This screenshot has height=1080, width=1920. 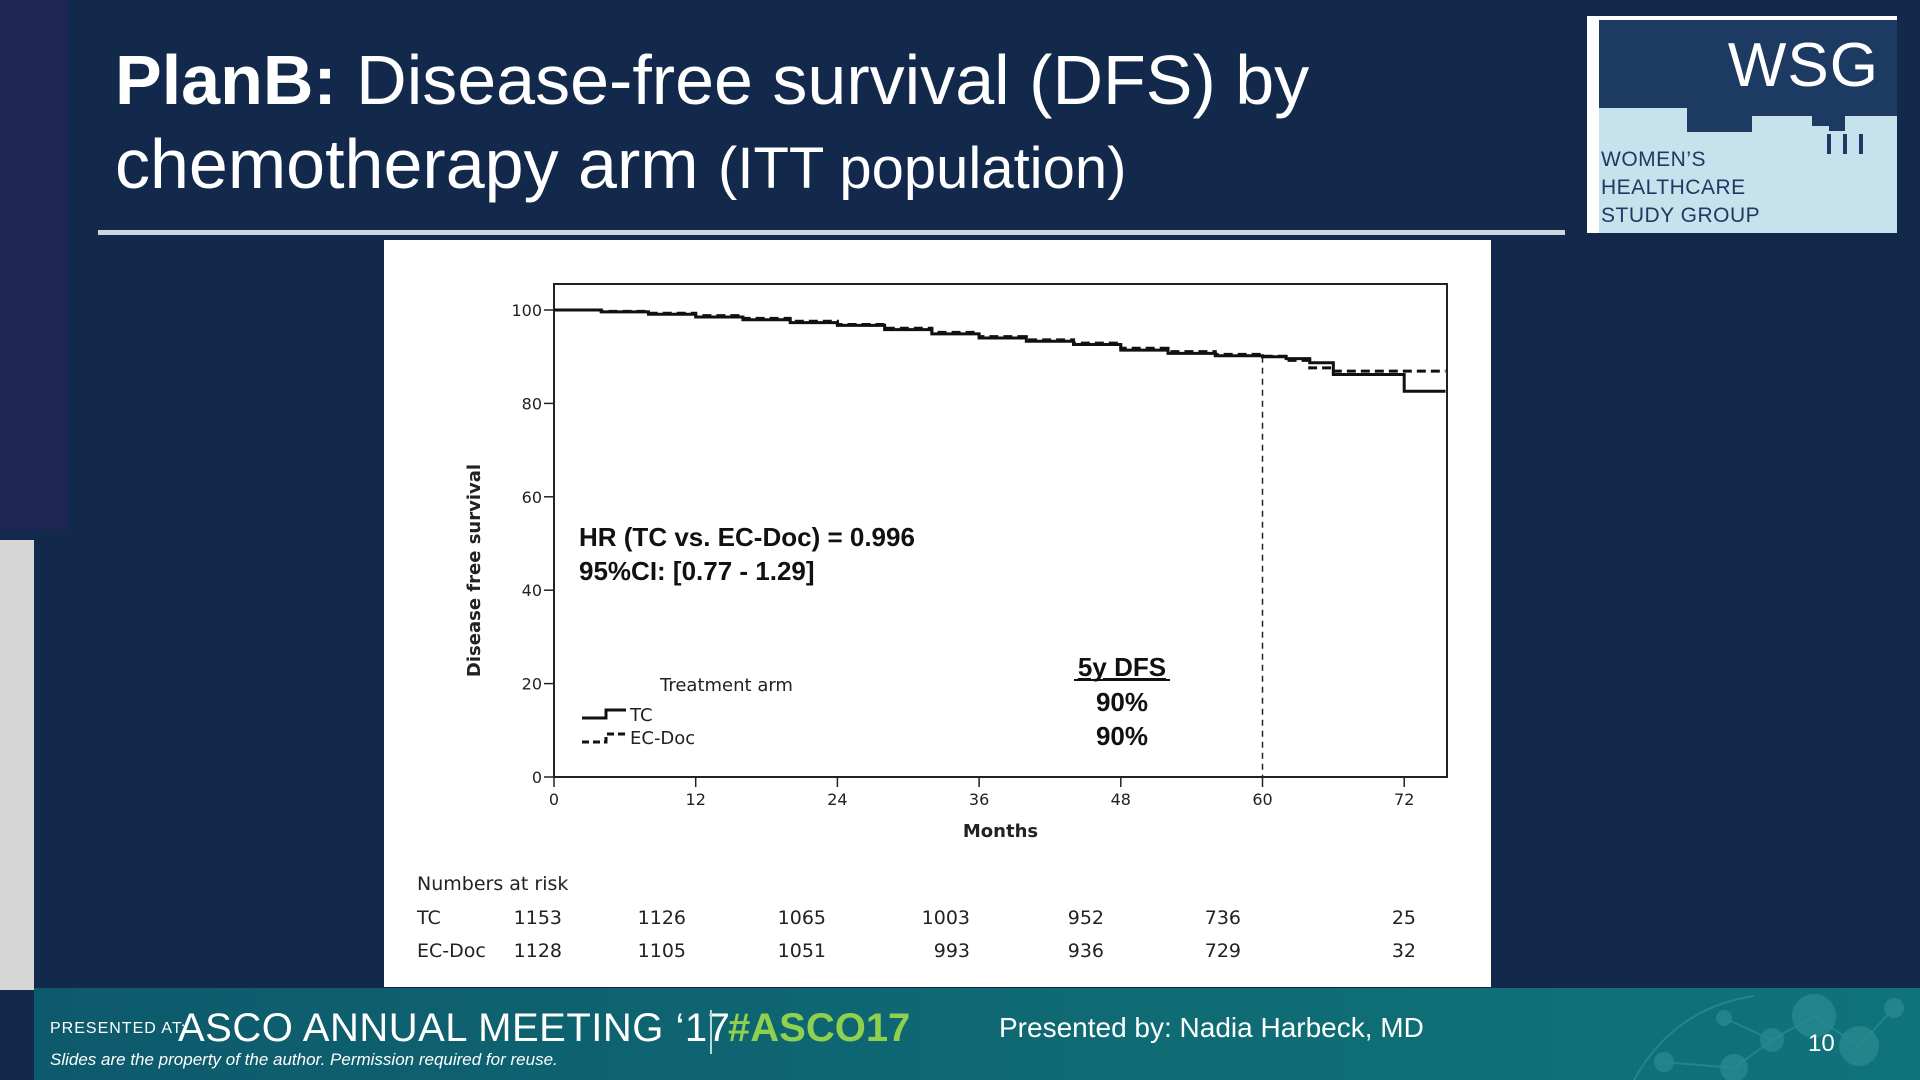 I want to click on risk-cell: 25, so click(x=1404, y=918).